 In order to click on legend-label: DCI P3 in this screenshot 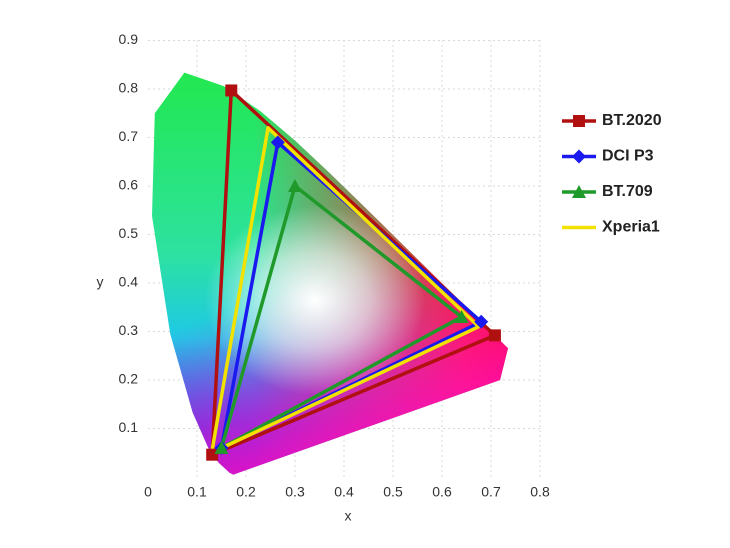, I will do `click(628, 156)`.